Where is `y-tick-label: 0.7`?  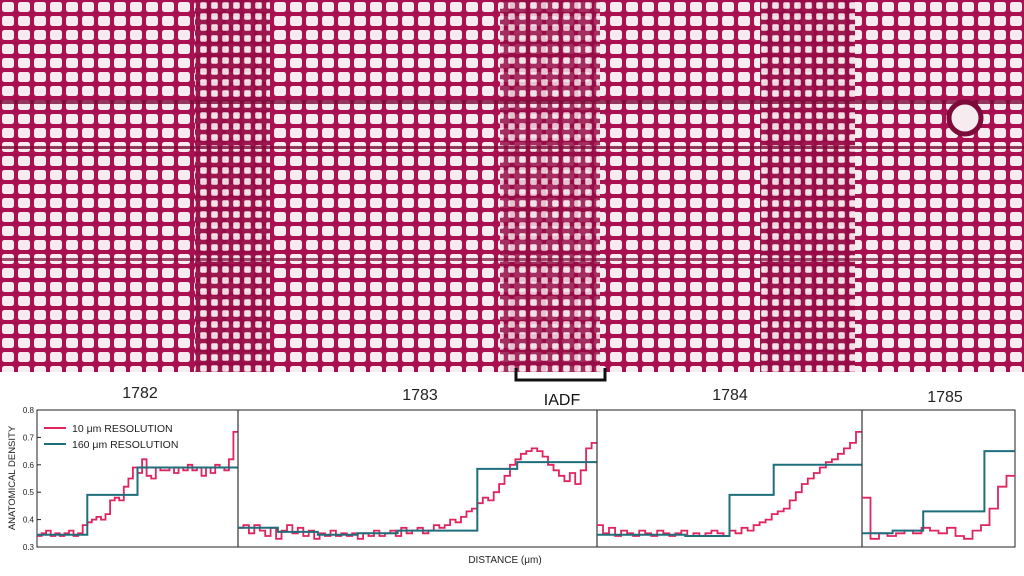
y-tick-label: 0.7 is located at coordinates (29, 437).